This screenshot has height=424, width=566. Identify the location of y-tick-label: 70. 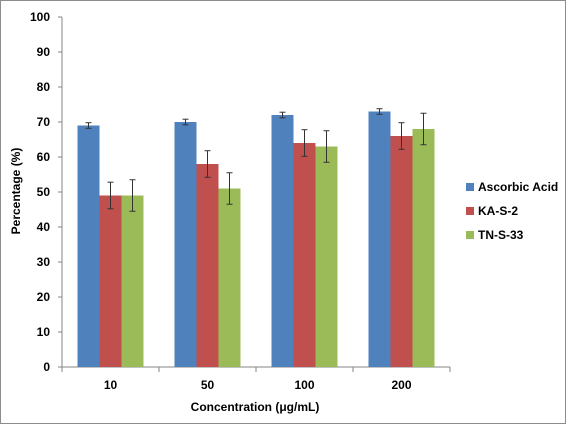
(44, 122).